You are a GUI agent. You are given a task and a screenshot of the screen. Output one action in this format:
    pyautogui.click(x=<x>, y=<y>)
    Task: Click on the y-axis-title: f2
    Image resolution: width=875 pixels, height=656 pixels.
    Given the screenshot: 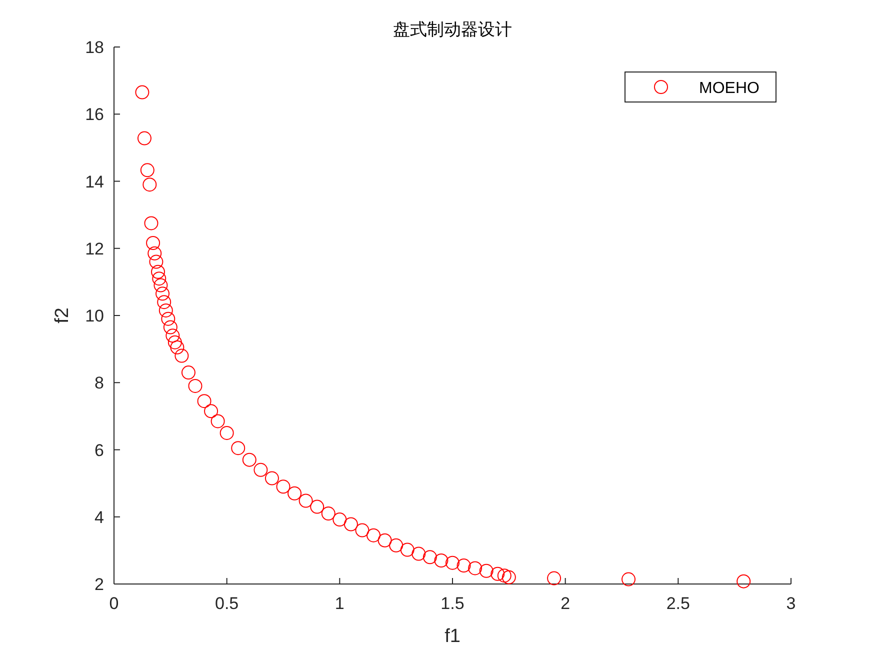 What is the action you would take?
    pyautogui.click(x=62, y=316)
    